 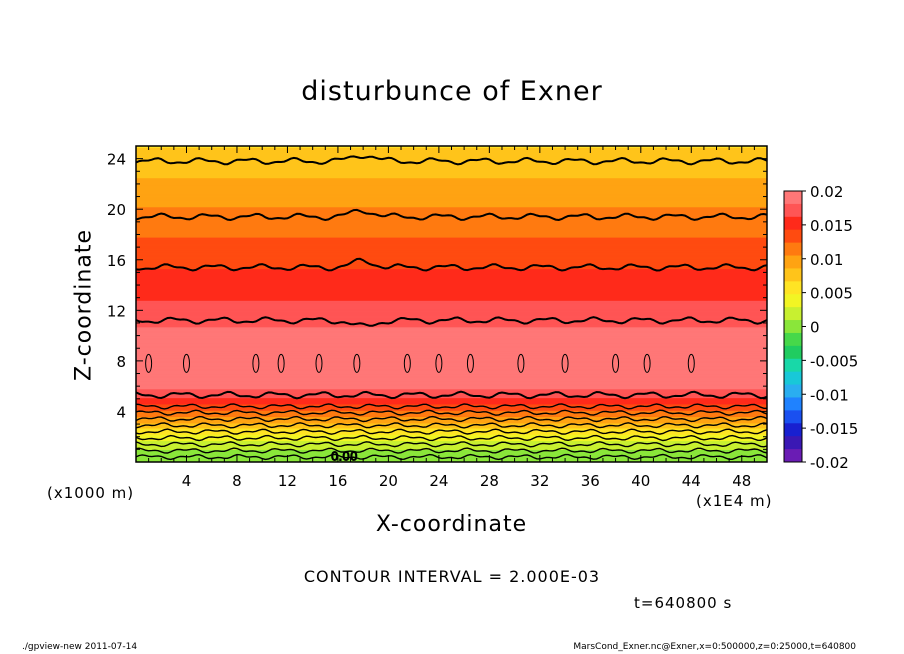 I want to click on colorbar-label: 0.02, so click(x=826, y=192).